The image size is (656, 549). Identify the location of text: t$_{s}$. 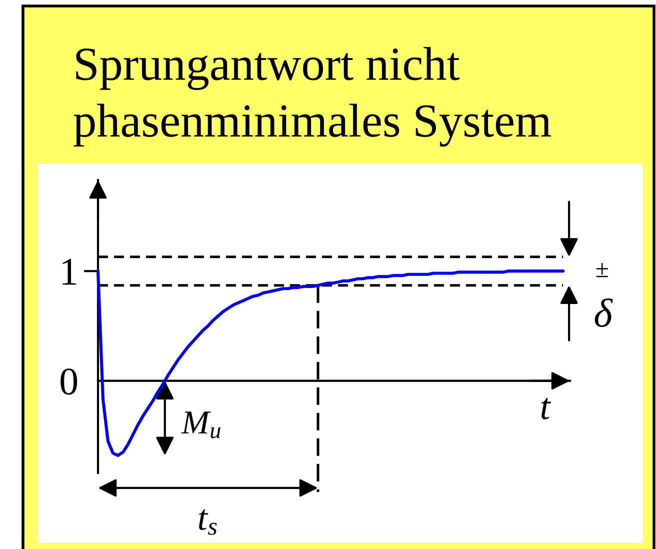
(207, 522).